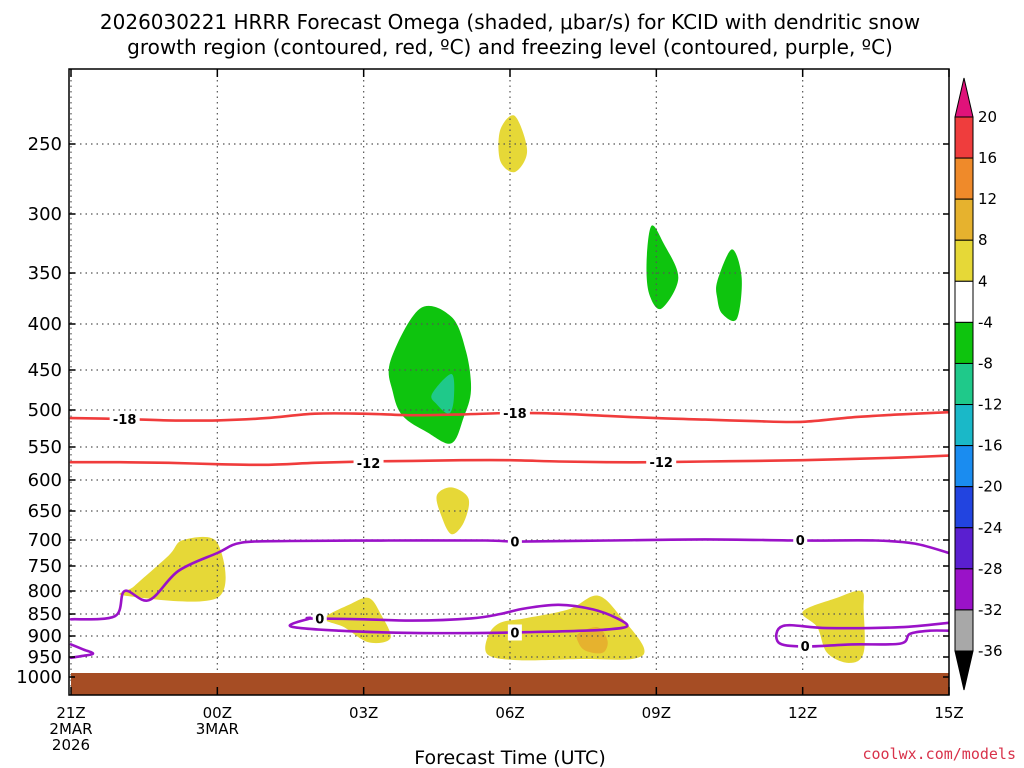 The width and height of the screenshot is (1024, 768). What do you see at coordinates (987, 199) in the screenshot?
I see `colorbar-label: 12` at bounding box center [987, 199].